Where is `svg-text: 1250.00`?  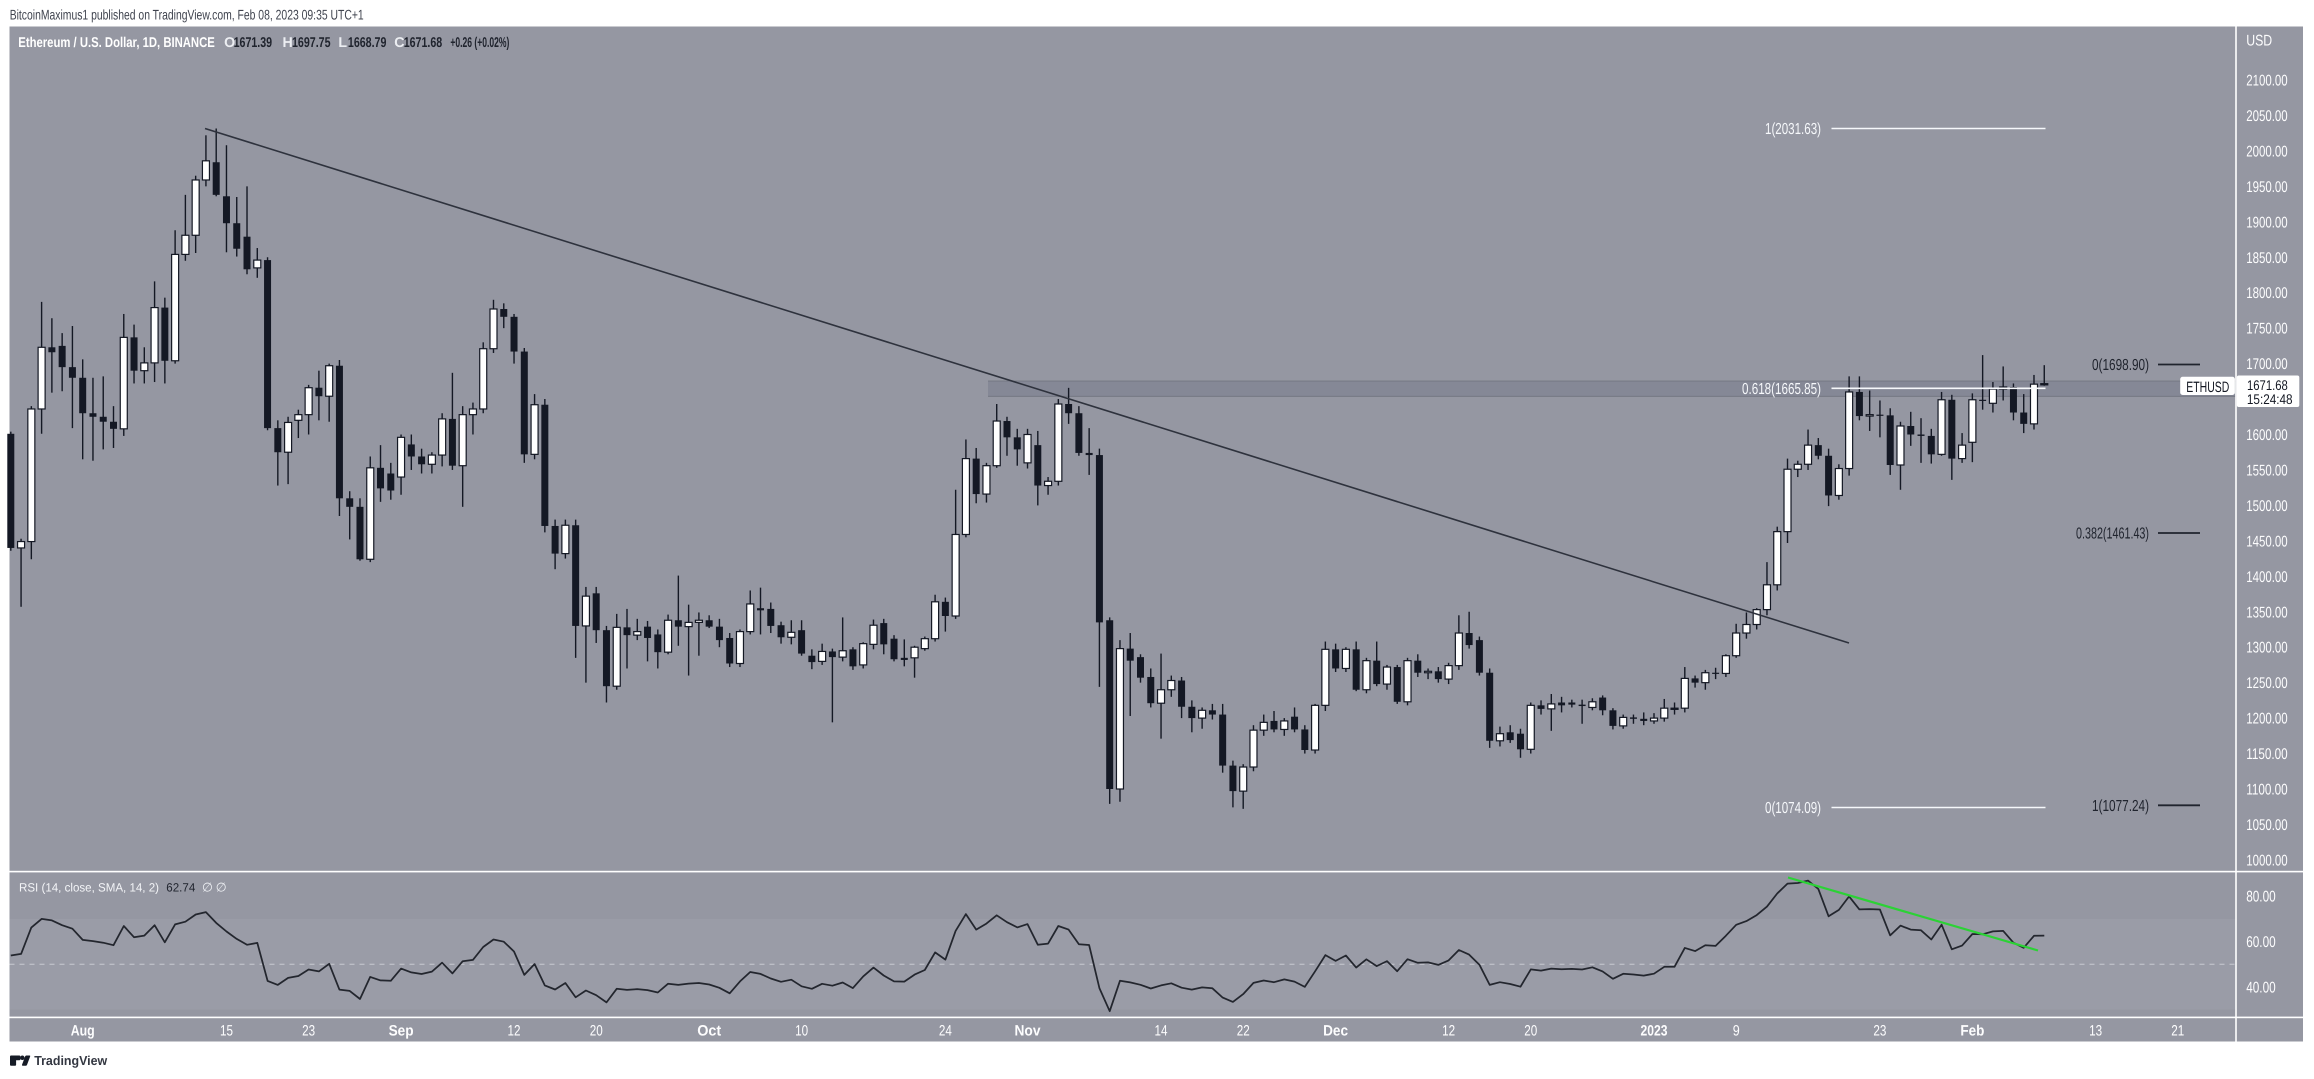
svg-text: 1250.00 is located at coordinates (2267, 683).